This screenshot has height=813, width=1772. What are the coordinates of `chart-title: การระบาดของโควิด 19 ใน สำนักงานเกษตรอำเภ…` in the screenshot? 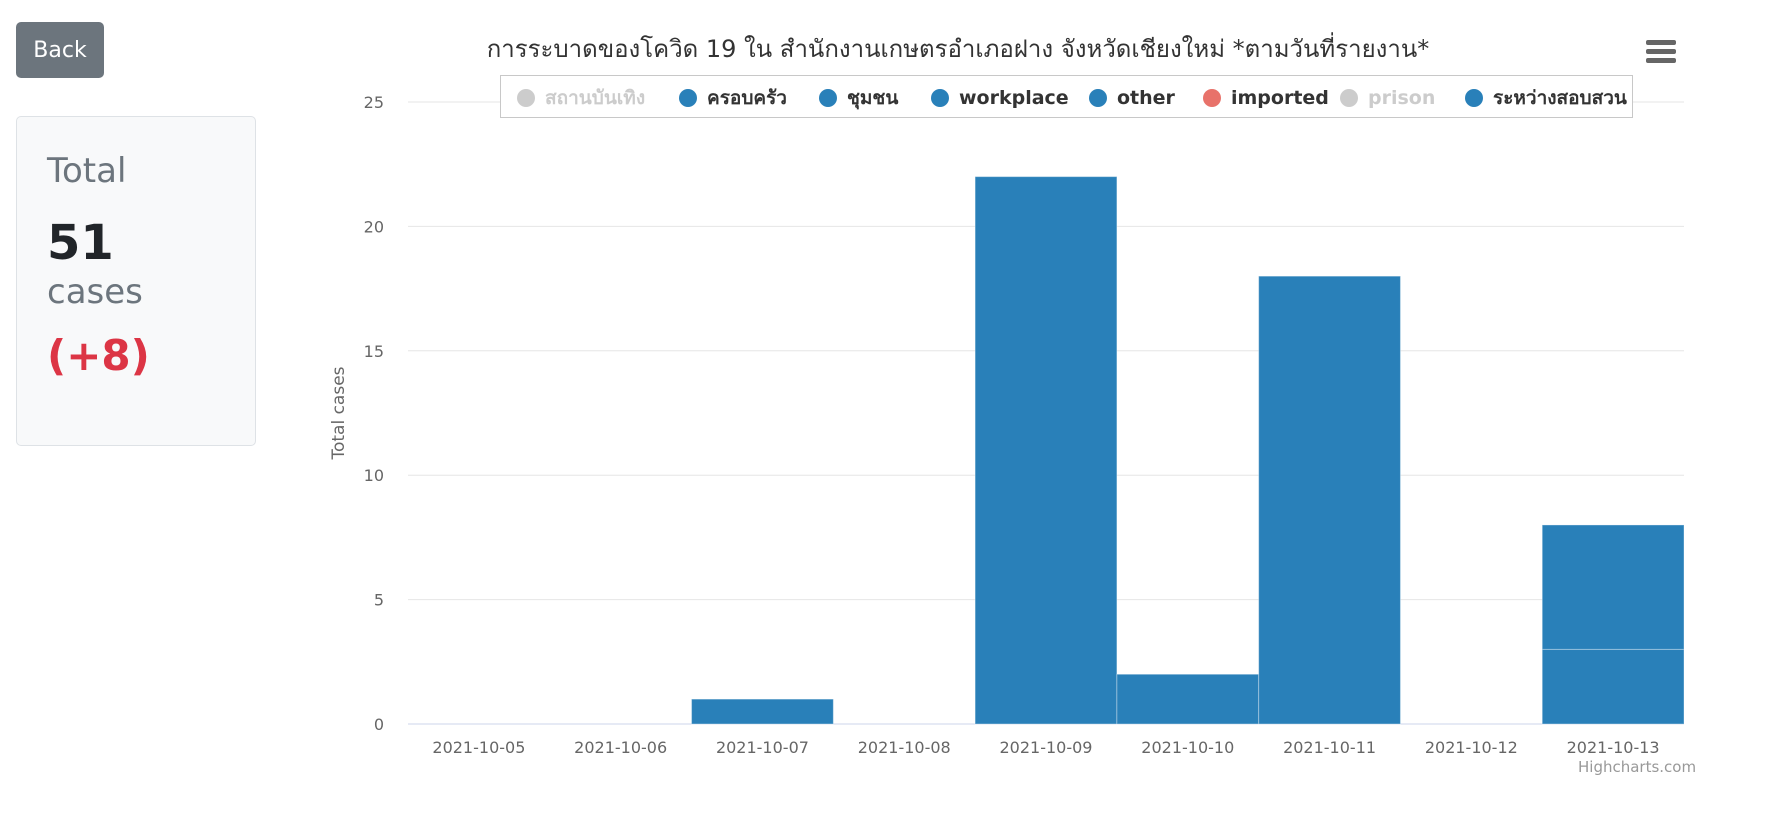 It's located at (958, 47).